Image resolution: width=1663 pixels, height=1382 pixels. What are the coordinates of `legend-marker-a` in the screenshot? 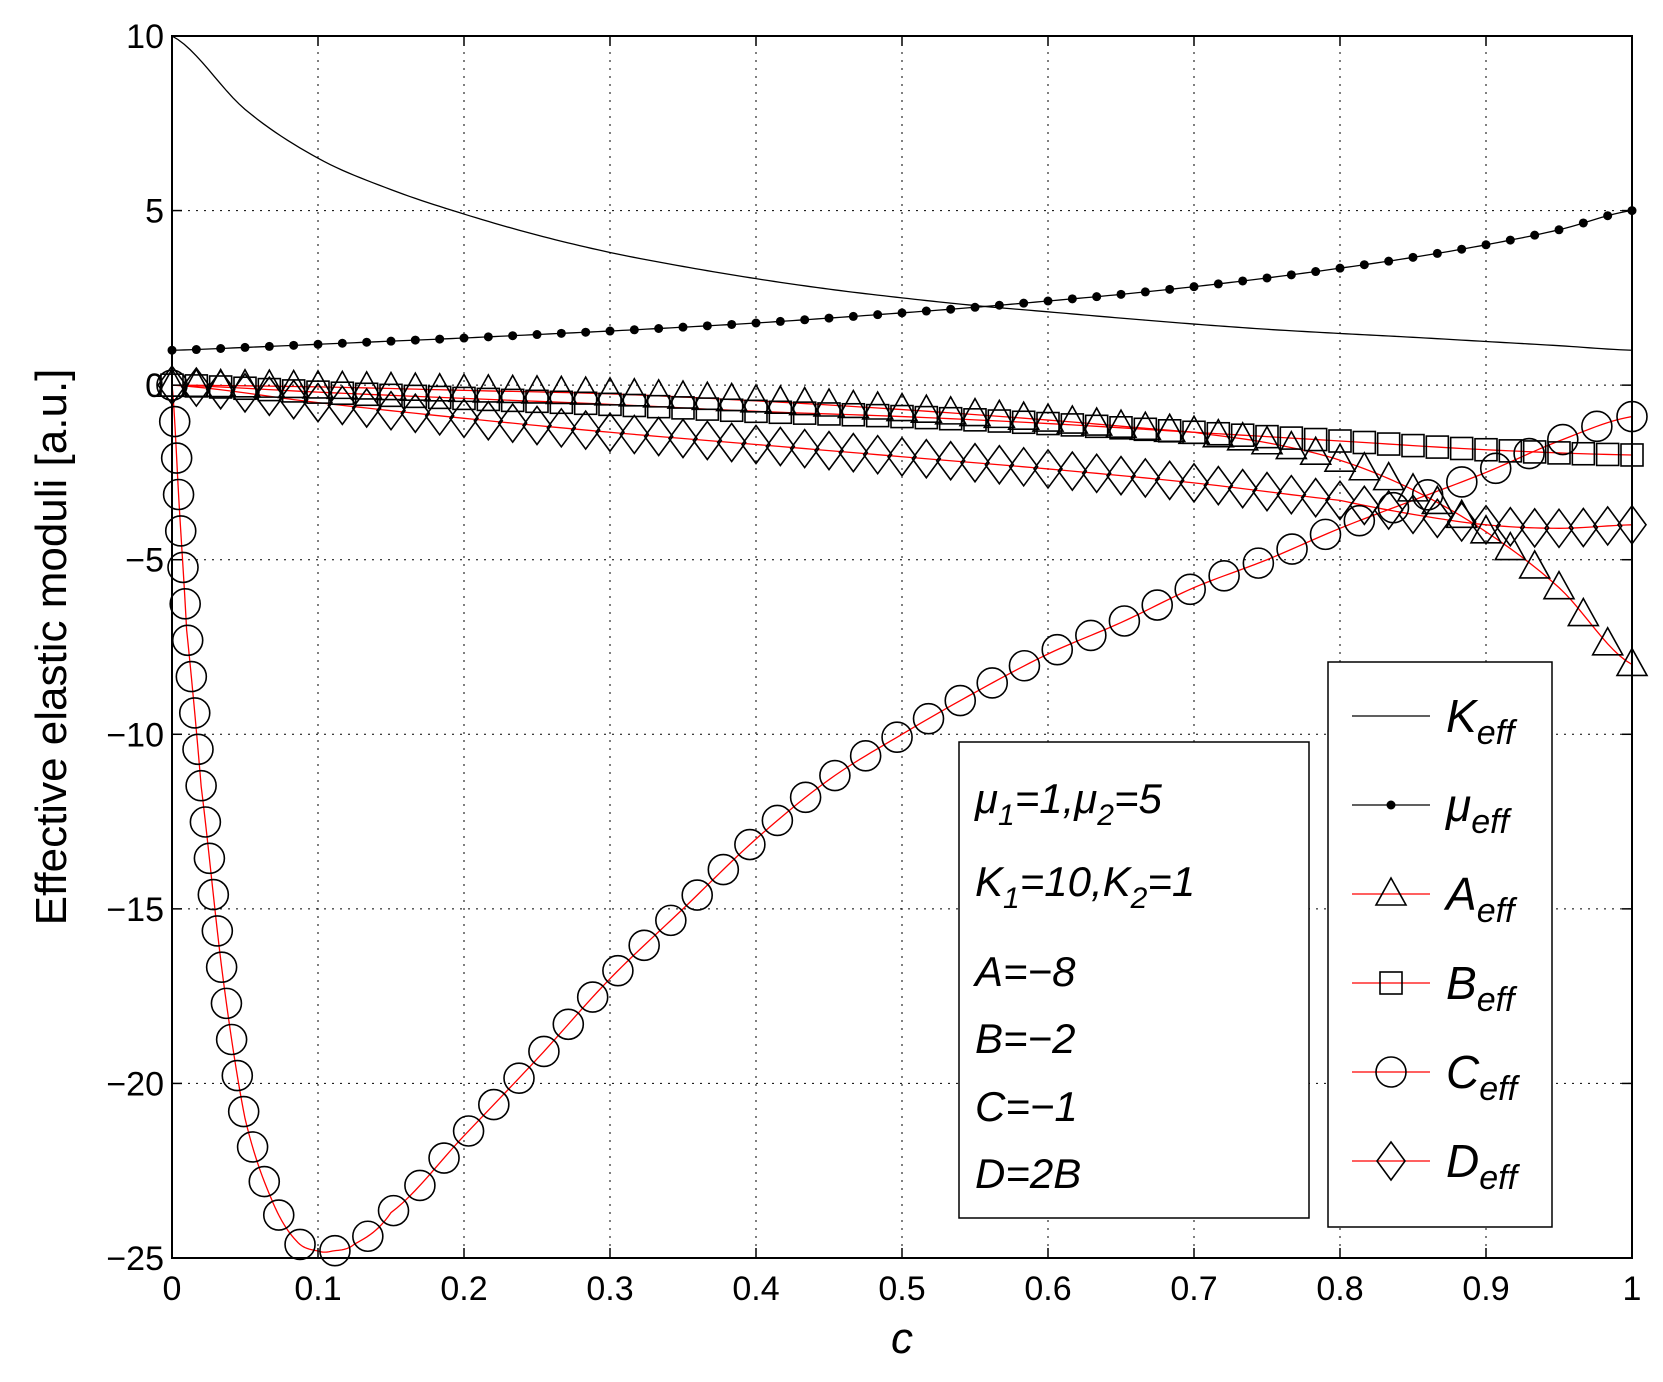 It's located at (1391, 891).